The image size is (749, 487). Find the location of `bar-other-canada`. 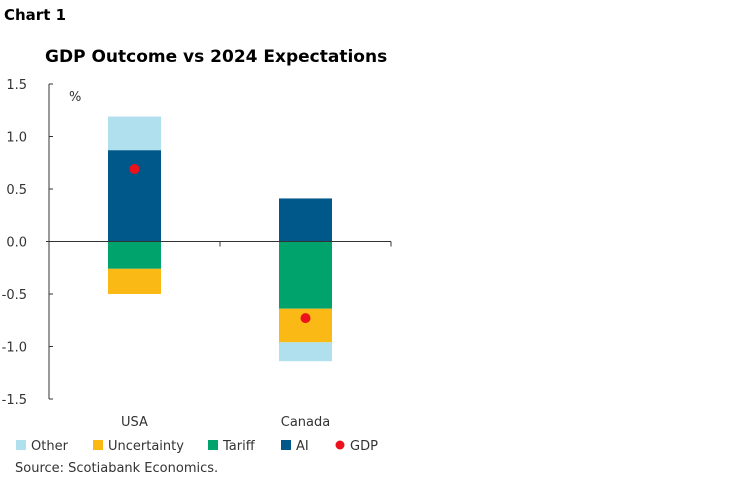

bar-other-canada is located at coordinates (305, 352).